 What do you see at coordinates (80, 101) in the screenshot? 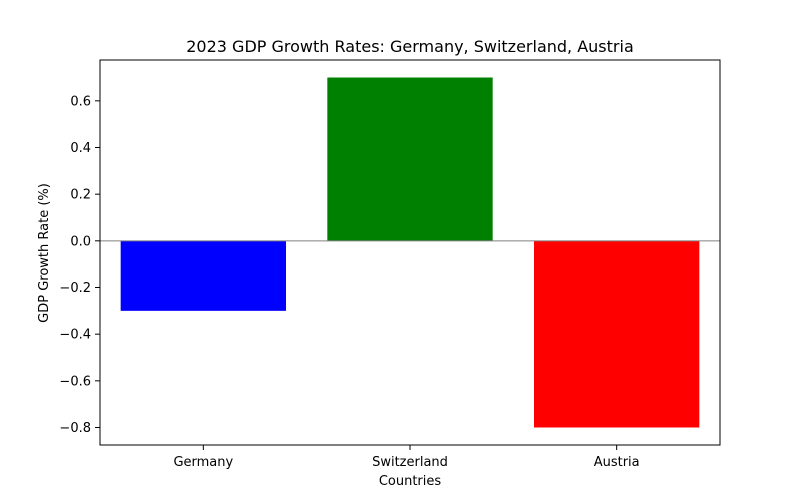
I see `y-tick-label: 0.6` at bounding box center [80, 101].